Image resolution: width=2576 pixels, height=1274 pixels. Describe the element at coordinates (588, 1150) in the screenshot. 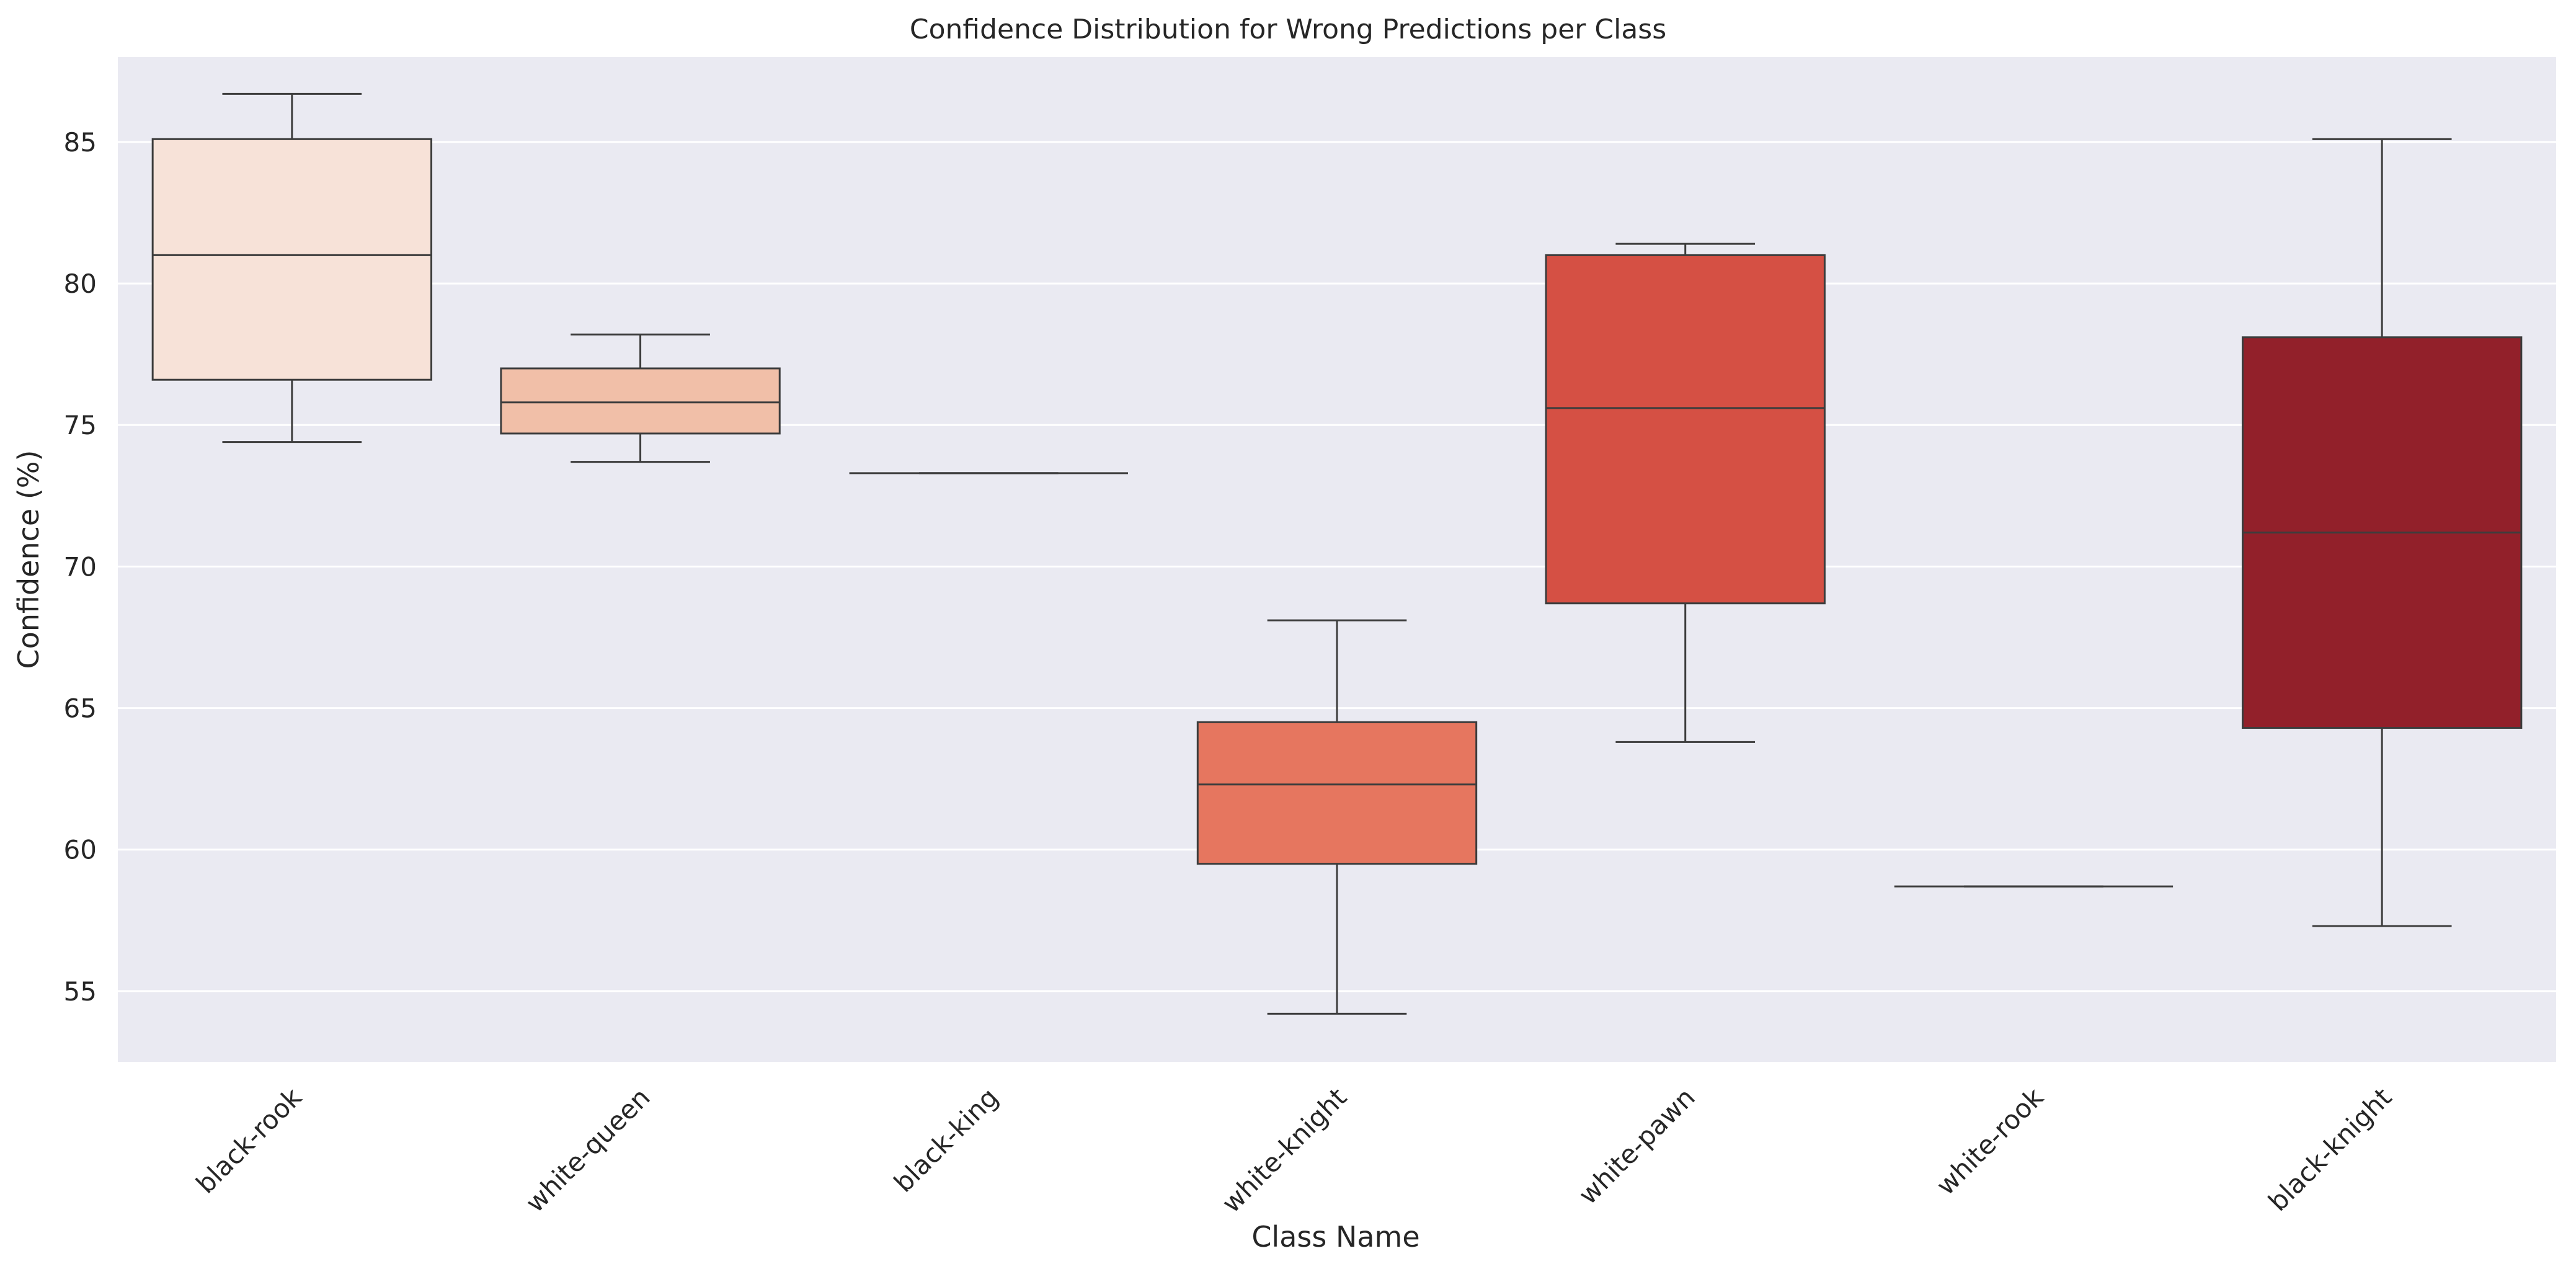

I see `x-tick-label-white-queen: white-queen` at that location.